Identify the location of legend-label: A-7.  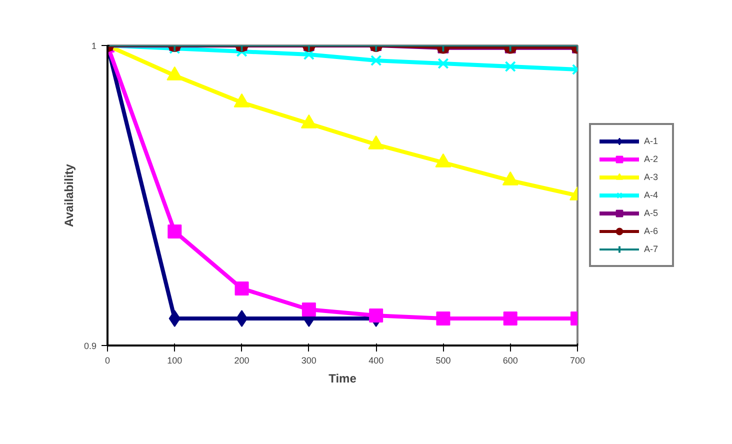
(652, 249).